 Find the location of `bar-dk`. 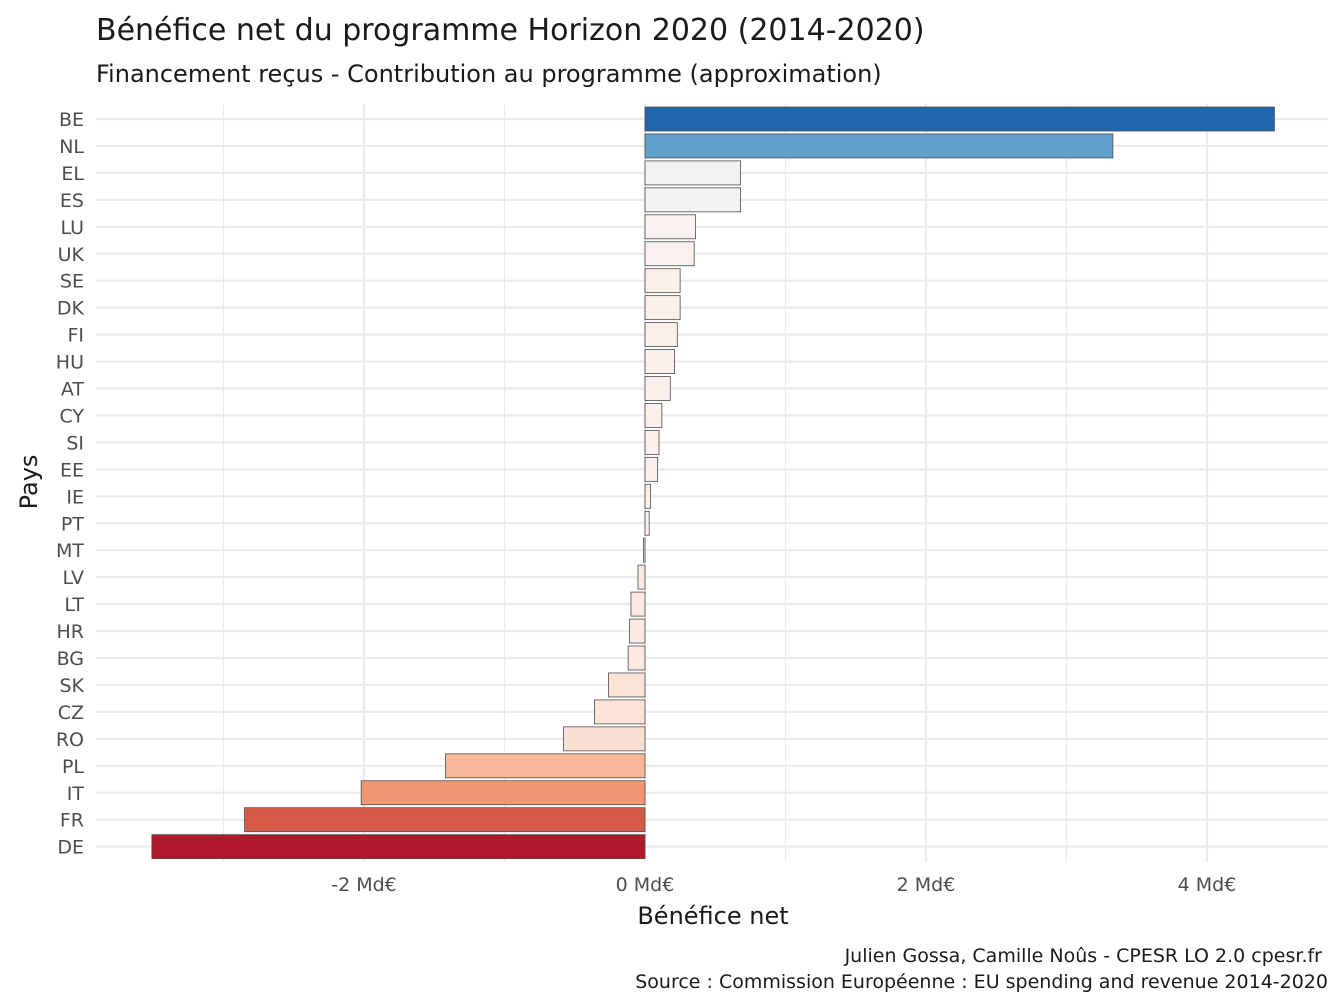

bar-dk is located at coordinates (662, 308).